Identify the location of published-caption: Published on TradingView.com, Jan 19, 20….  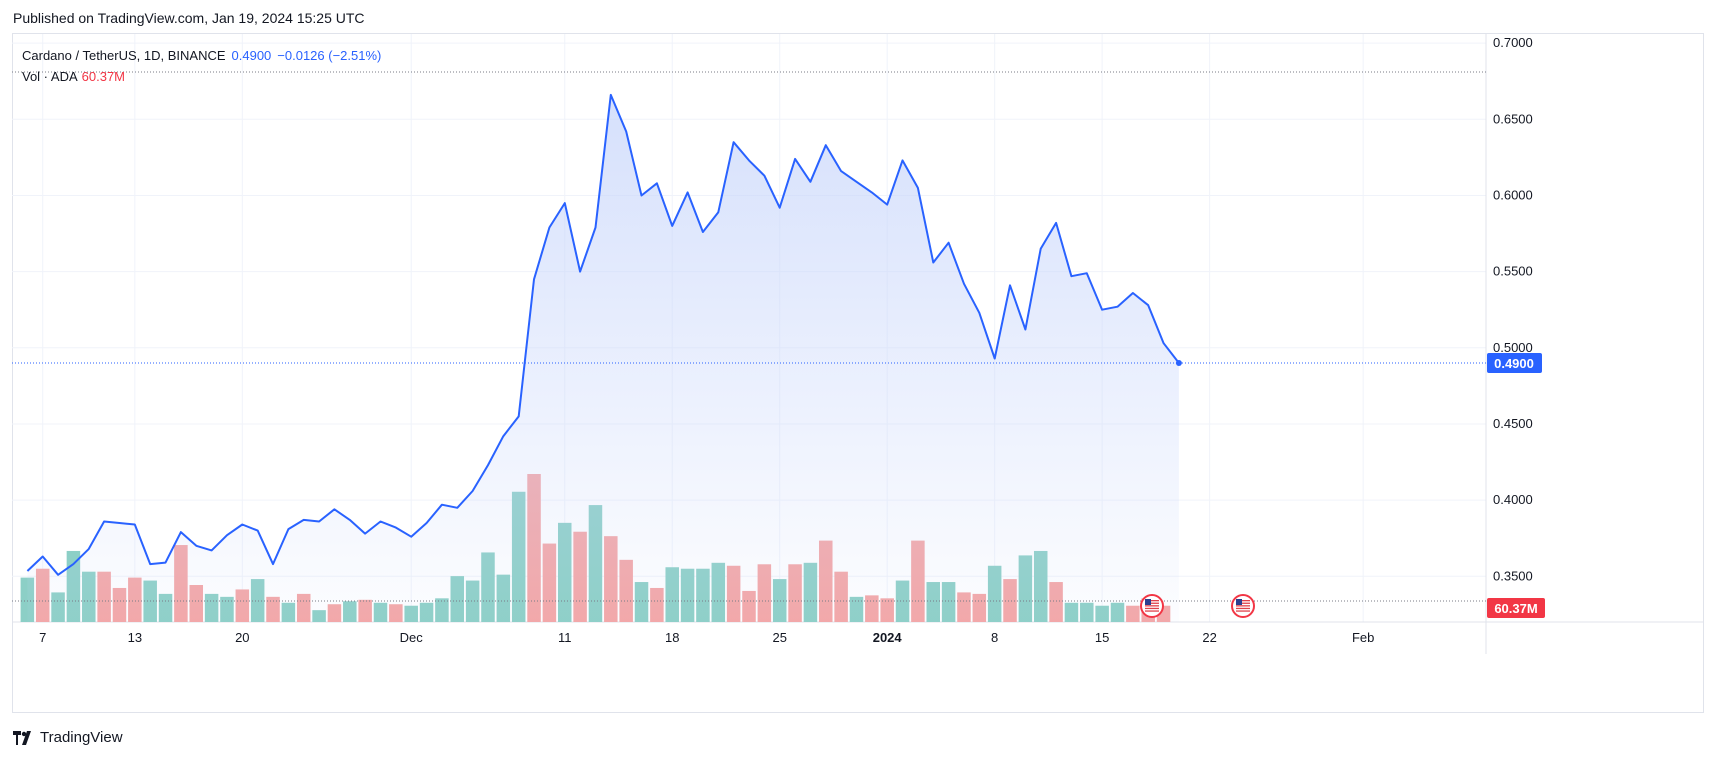
(189, 18).